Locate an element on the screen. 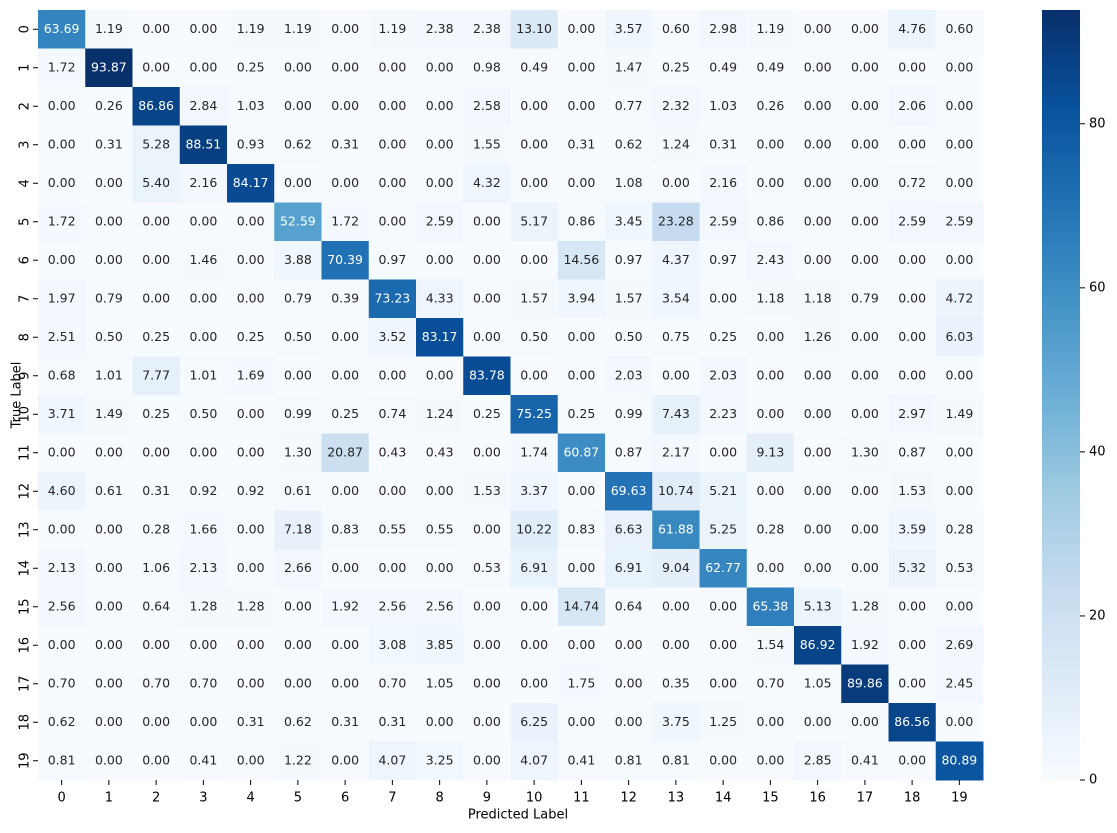 The image size is (1117, 833). cell-value-label: 0.97 is located at coordinates (629, 259).